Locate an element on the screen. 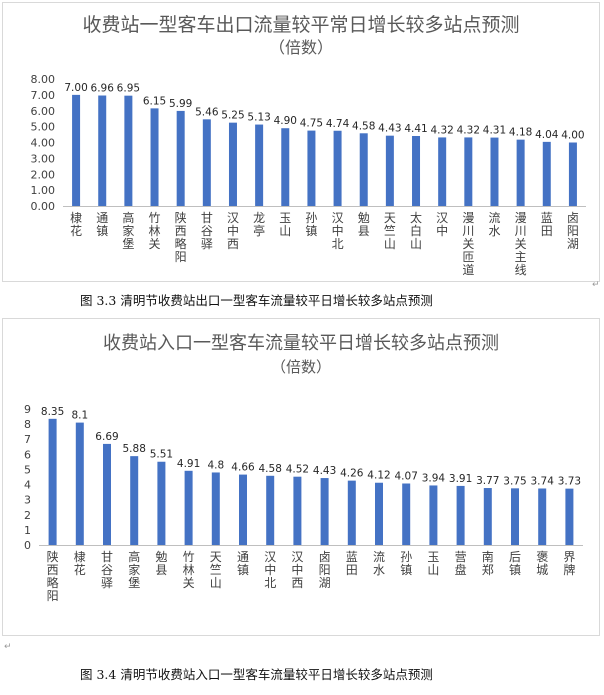 Image resolution: width=604 pixels, height=695 pixels. y-tick-label: 4.00 is located at coordinates (43, 143).